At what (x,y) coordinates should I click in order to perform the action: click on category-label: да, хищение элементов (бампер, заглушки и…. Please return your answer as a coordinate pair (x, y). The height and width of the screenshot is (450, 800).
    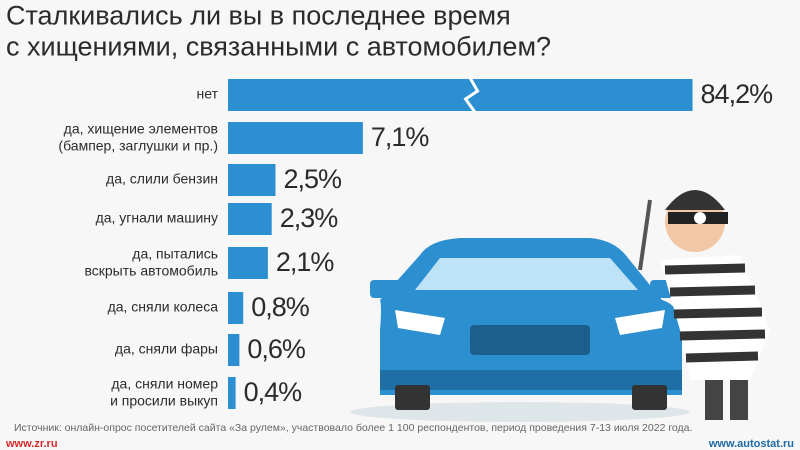
    Looking at the image, I should click on (138, 136).